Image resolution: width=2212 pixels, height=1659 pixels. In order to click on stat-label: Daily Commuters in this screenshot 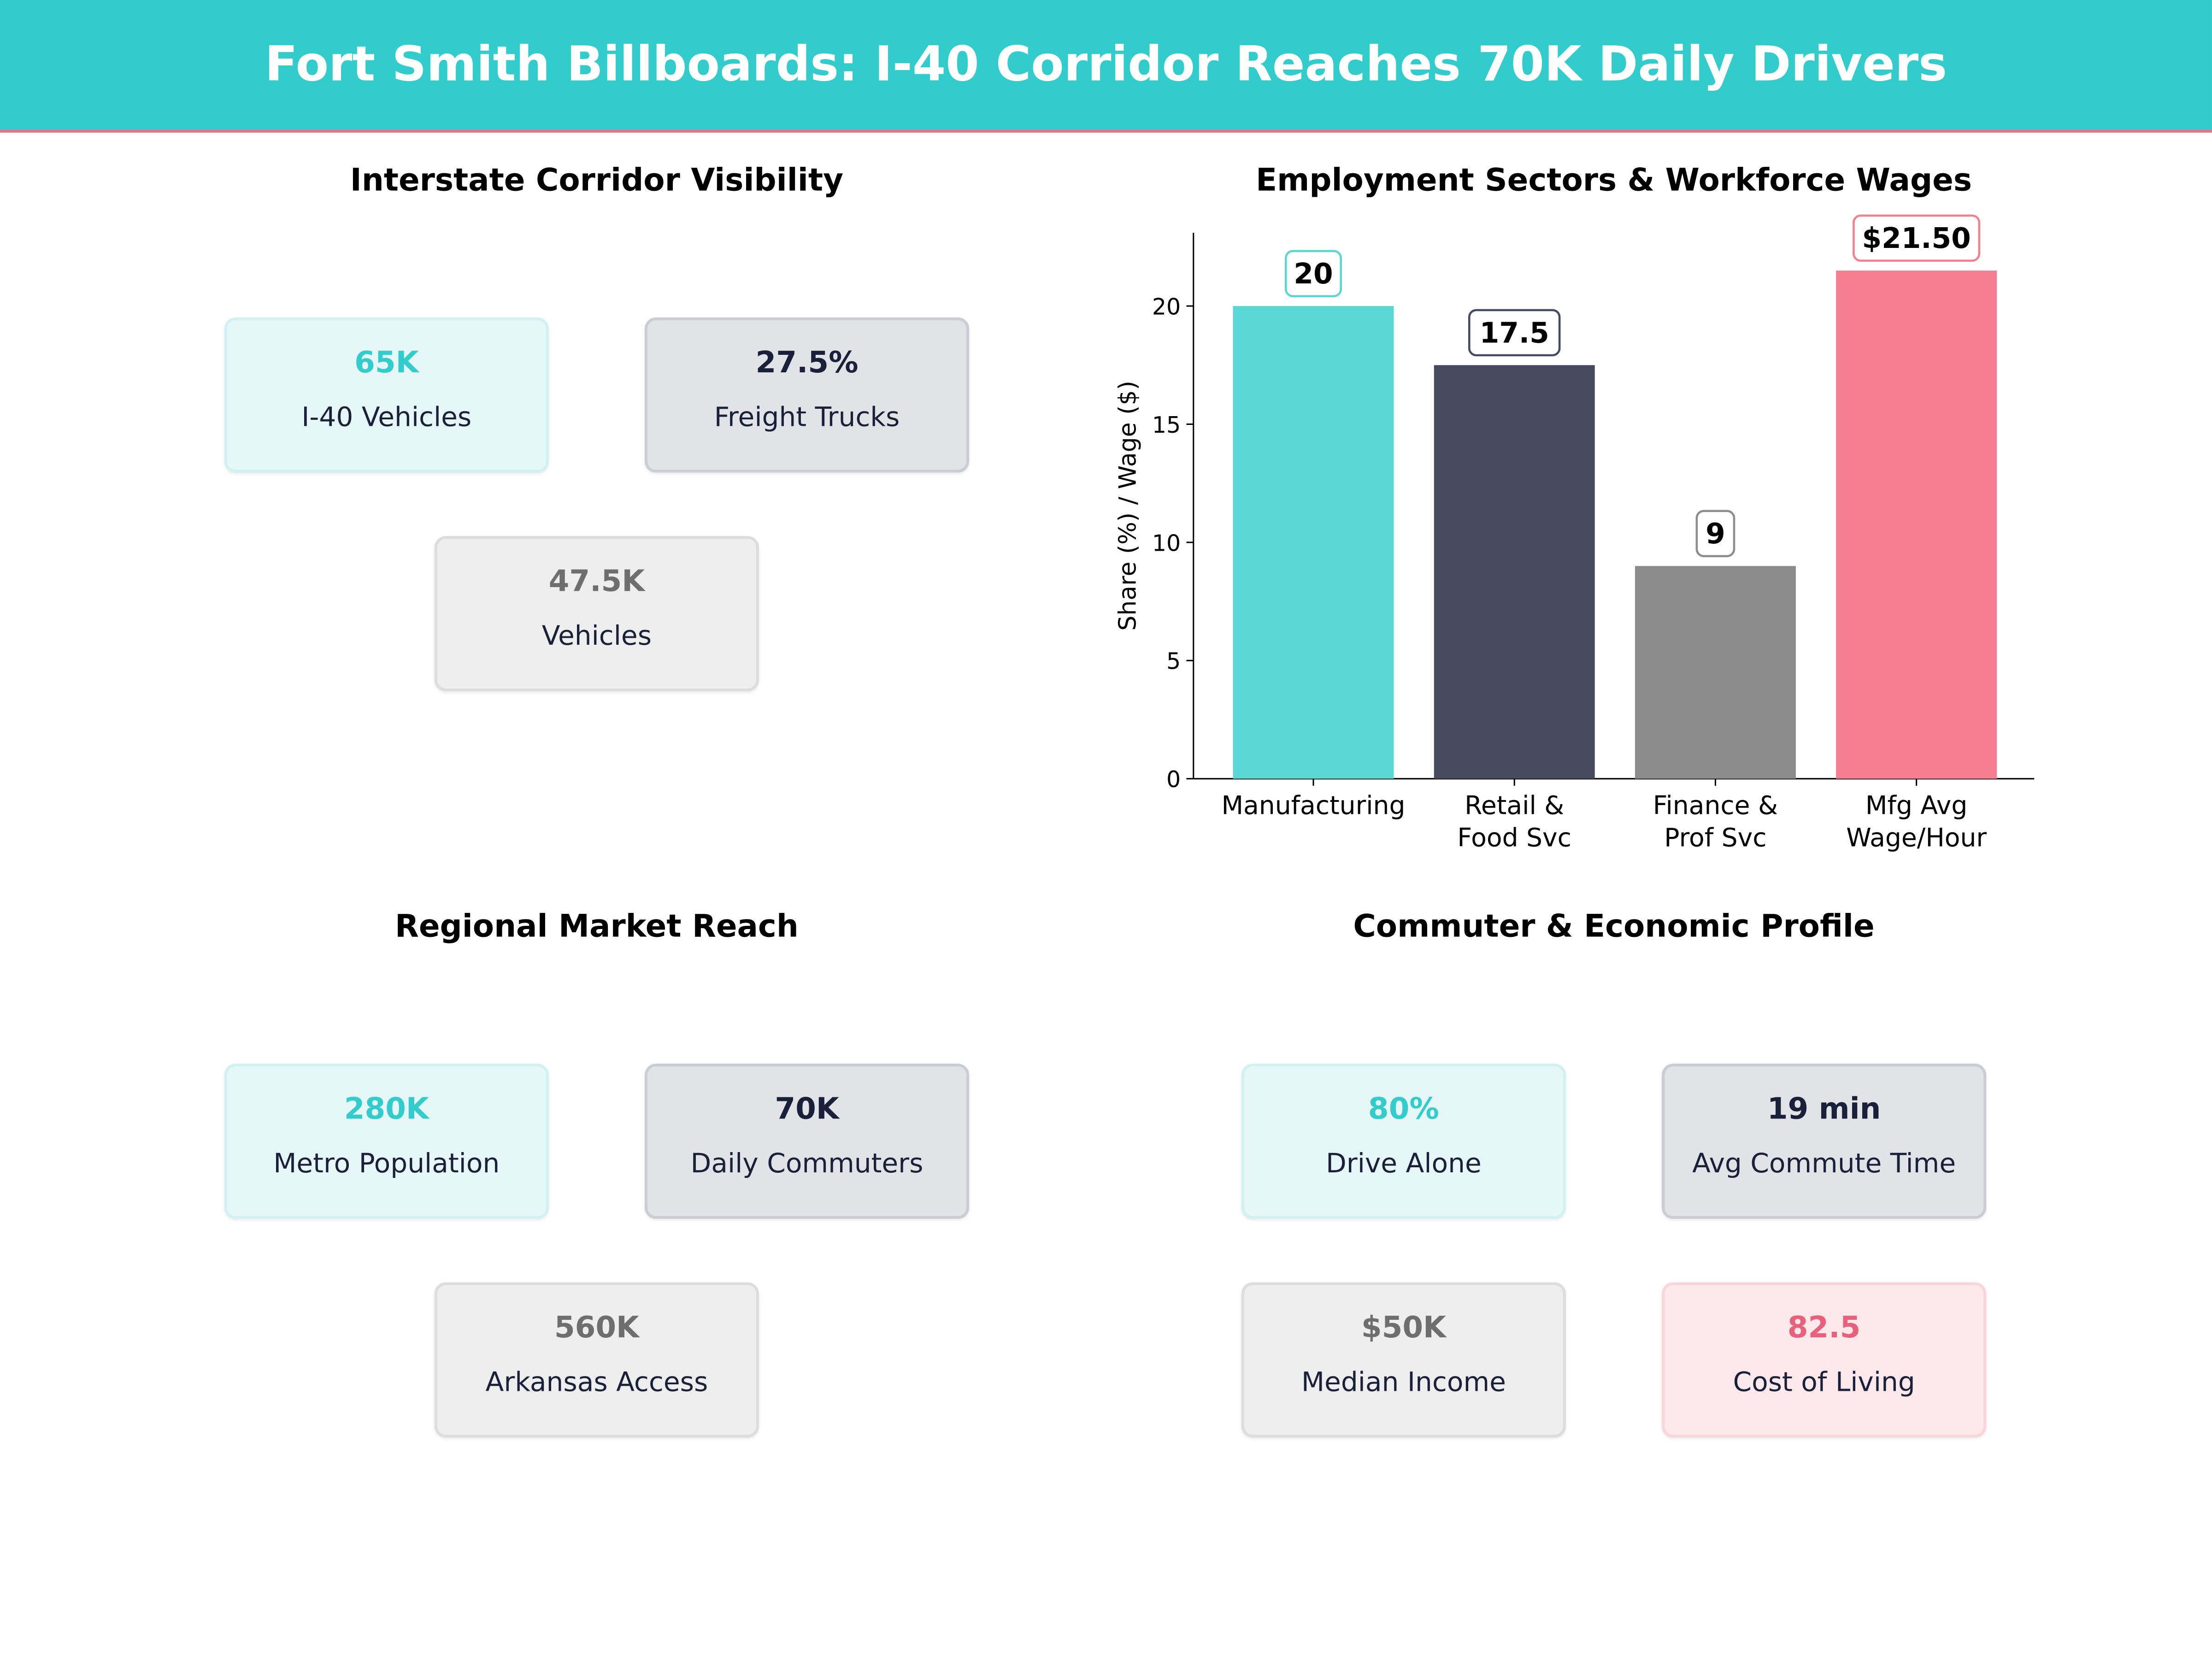, I will do `click(807, 1164)`.